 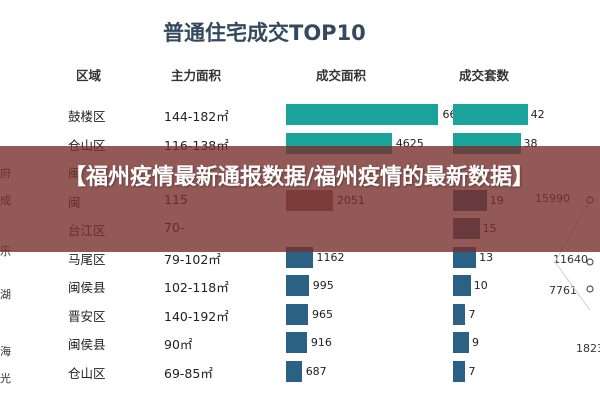 What do you see at coordinates (192, 259) in the screenshot?
I see `main-area-cell: 79-102㎡` at bounding box center [192, 259].